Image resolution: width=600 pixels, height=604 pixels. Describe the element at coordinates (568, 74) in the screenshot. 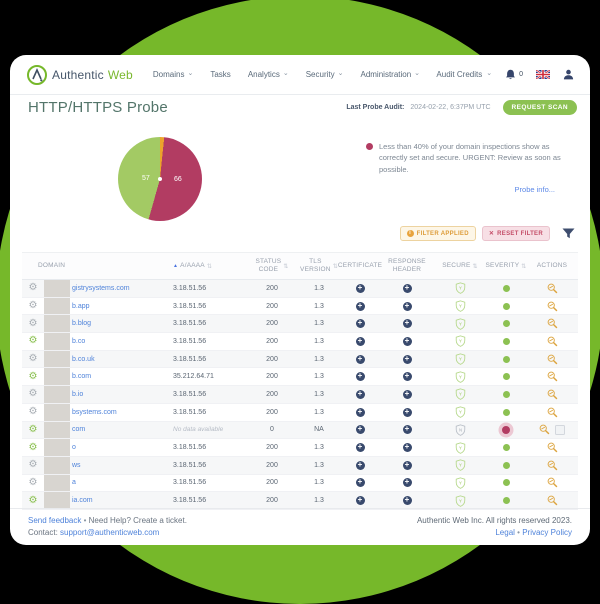

I see `user-menu-button` at that location.